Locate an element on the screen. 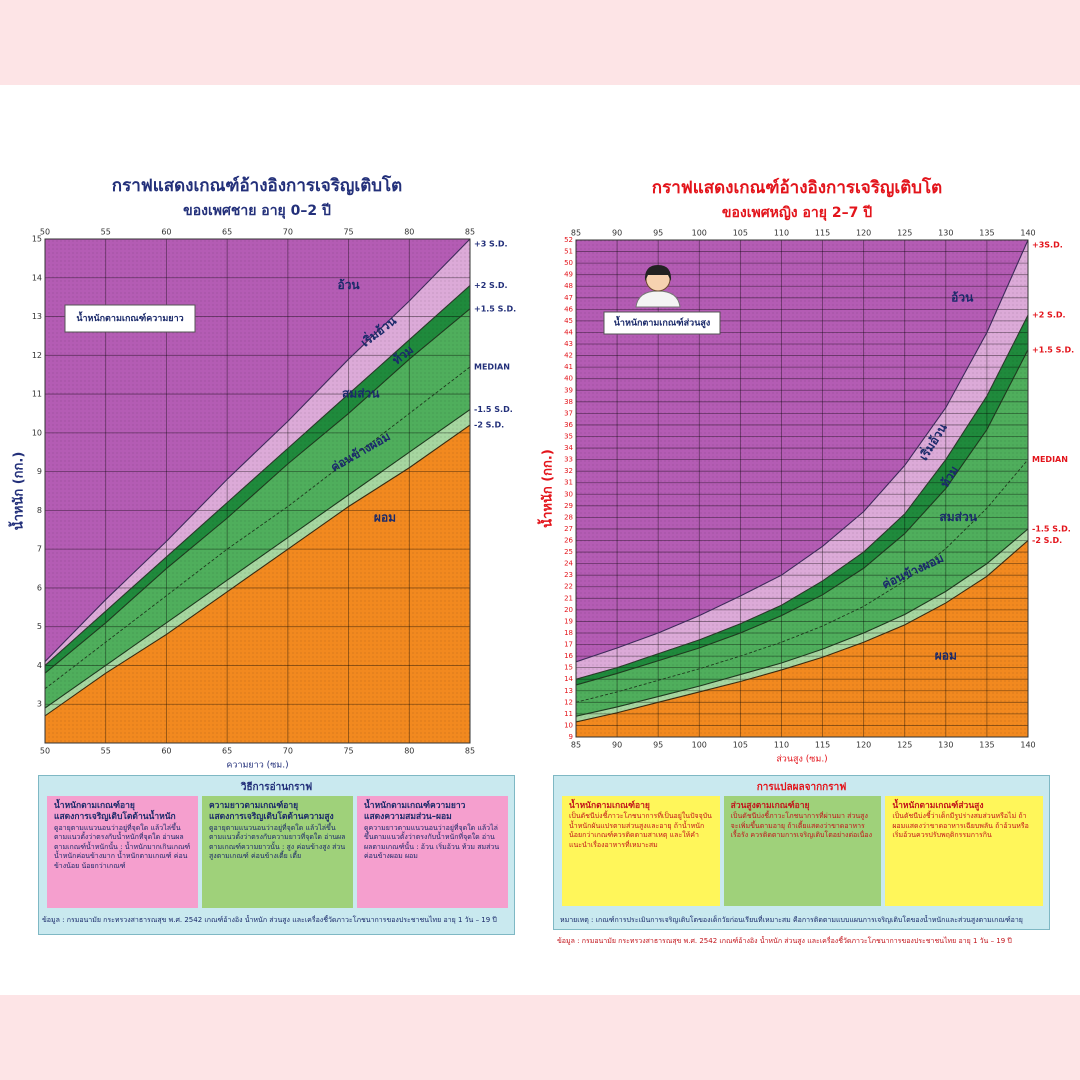 The image size is (1080, 1080). panel-title: การแปลผลจากกราฟ is located at coordinates (801, 787).